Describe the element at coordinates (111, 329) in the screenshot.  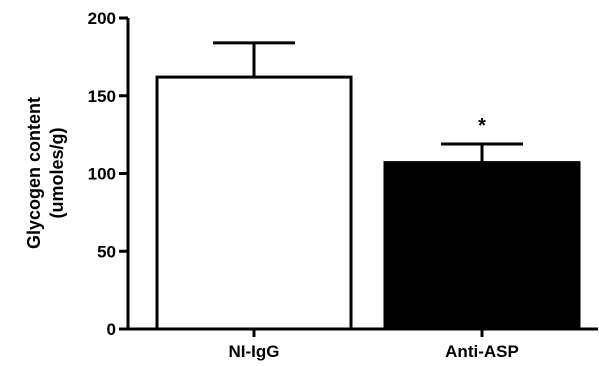
I see `y-tick-label: 0` at that location.